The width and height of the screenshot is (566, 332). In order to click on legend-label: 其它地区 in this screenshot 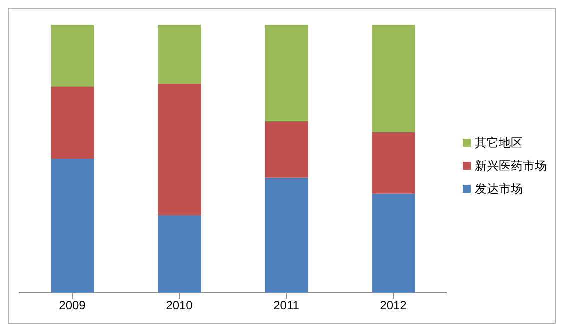, I will do `click(499, 143)`.